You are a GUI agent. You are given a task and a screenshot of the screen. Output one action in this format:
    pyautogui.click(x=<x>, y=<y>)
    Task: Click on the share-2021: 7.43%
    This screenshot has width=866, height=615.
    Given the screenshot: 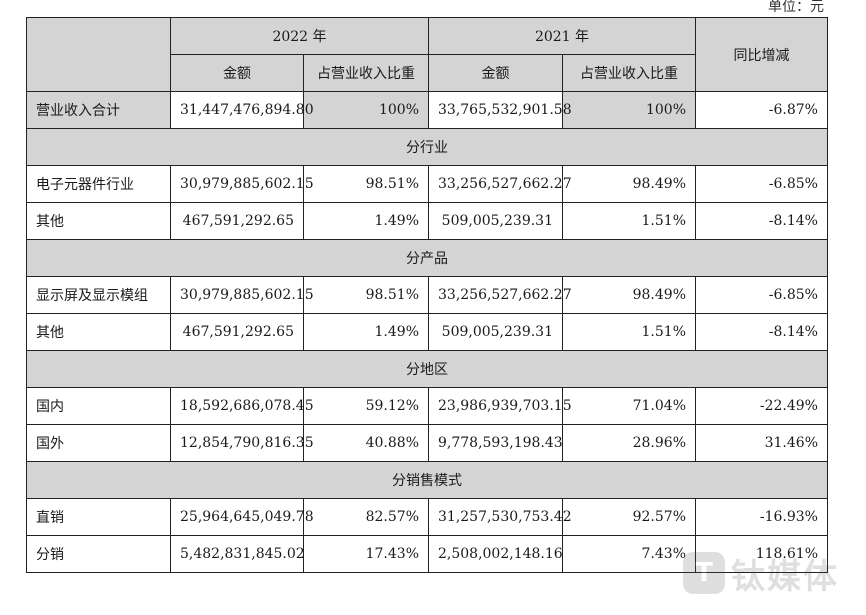 What is the action you would take?
    pyautogui.click(x=629, y=554)
    